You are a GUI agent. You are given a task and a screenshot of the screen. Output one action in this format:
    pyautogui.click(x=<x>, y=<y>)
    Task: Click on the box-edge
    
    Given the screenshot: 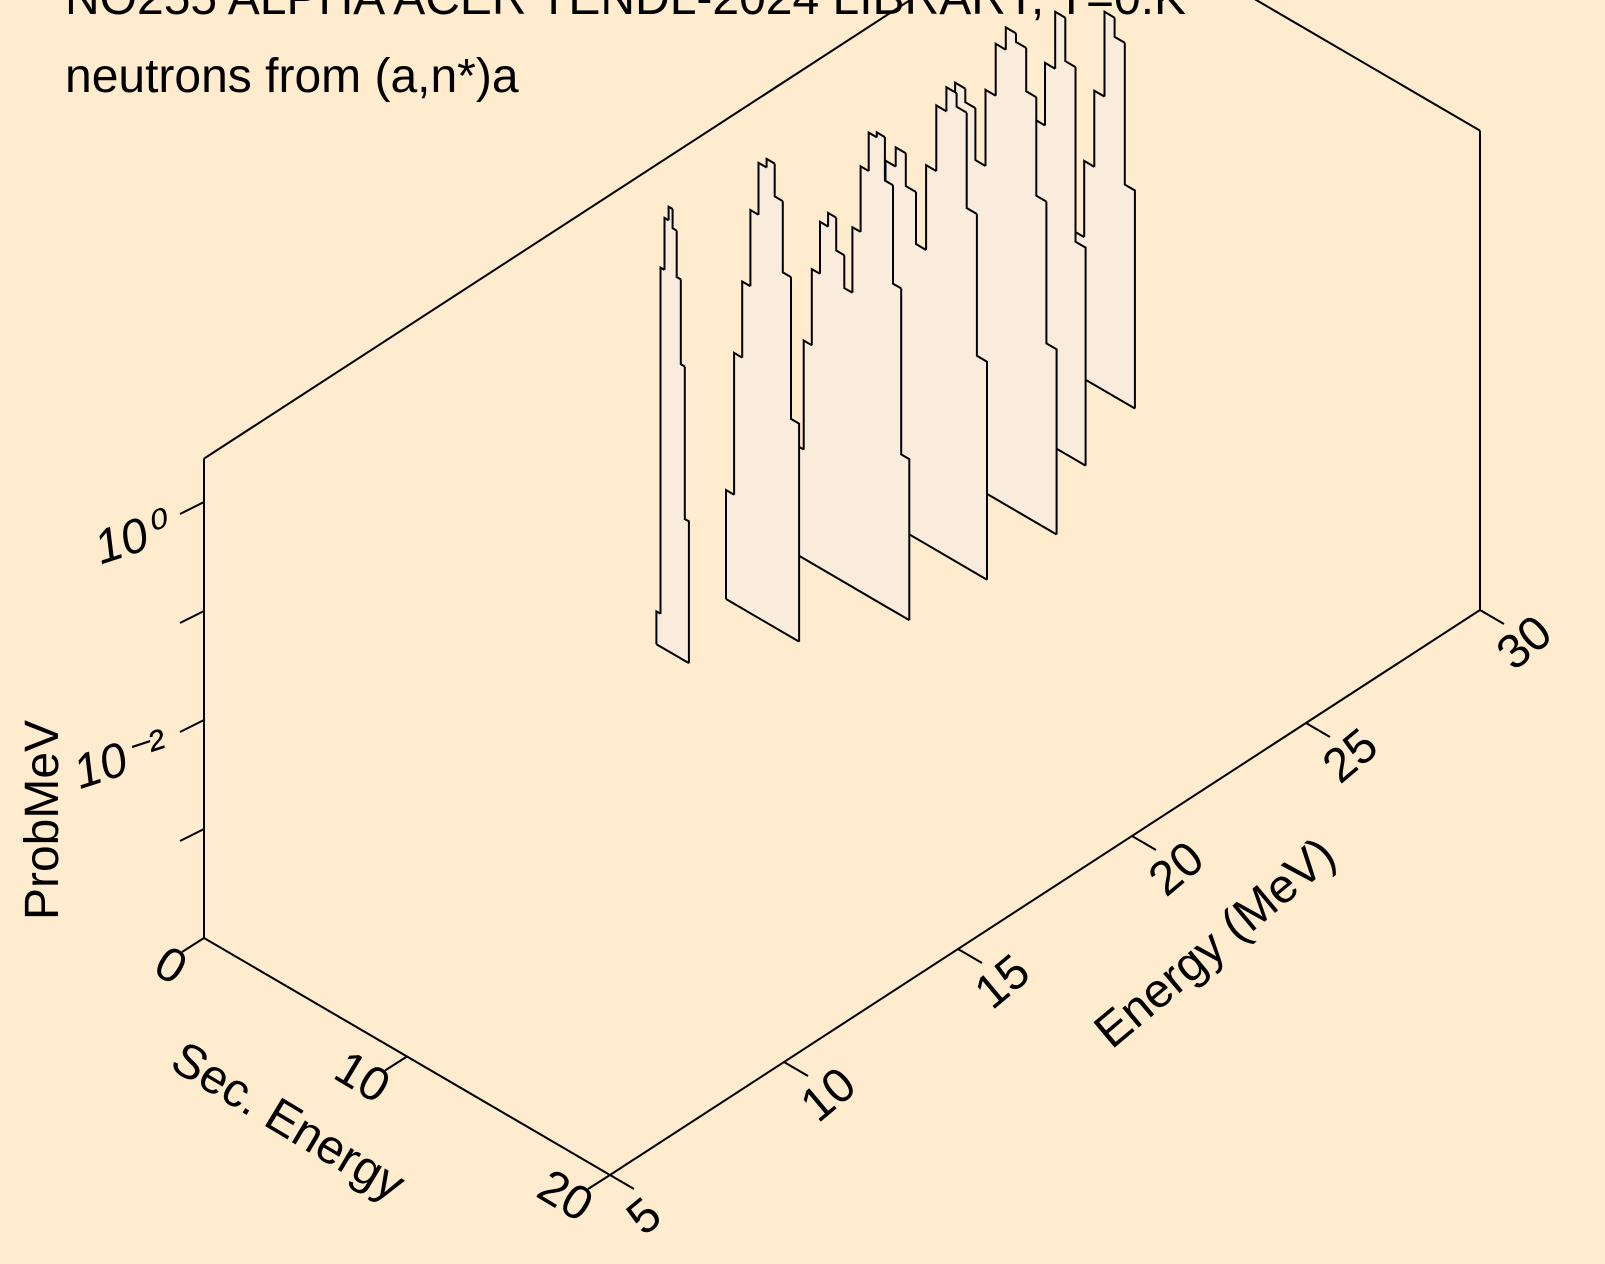 What is the action you would take?
    pyautogui.click(x=1367, y=66)
    